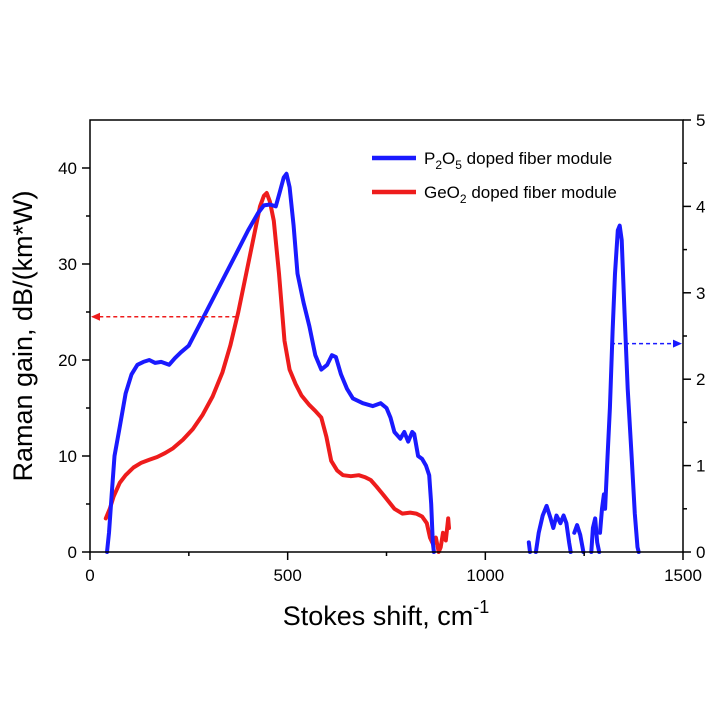 The image size is (720, 720). What do you see at coordinates (520, 194) in the screenshot?
I see `legend-label-geo2: GeO2 doped fiber module` at bounding box center [520, 194].